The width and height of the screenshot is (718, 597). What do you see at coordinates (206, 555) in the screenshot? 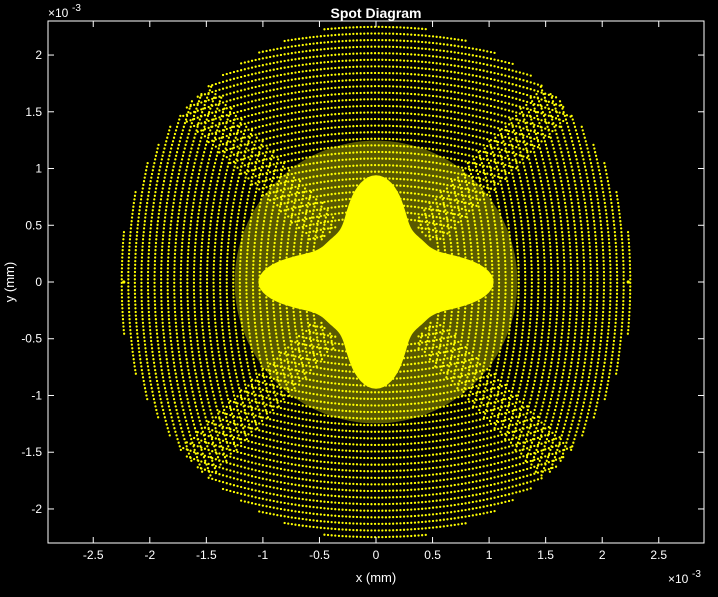
I see `x-tick-label: -1.5` at bounding box center [206, 555].